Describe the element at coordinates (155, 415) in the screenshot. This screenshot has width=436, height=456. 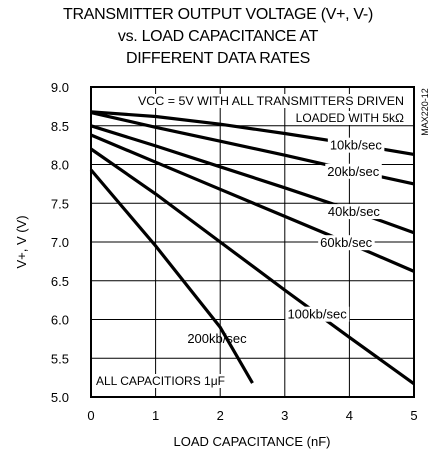
I see `x-tick-label: 1` at that location.